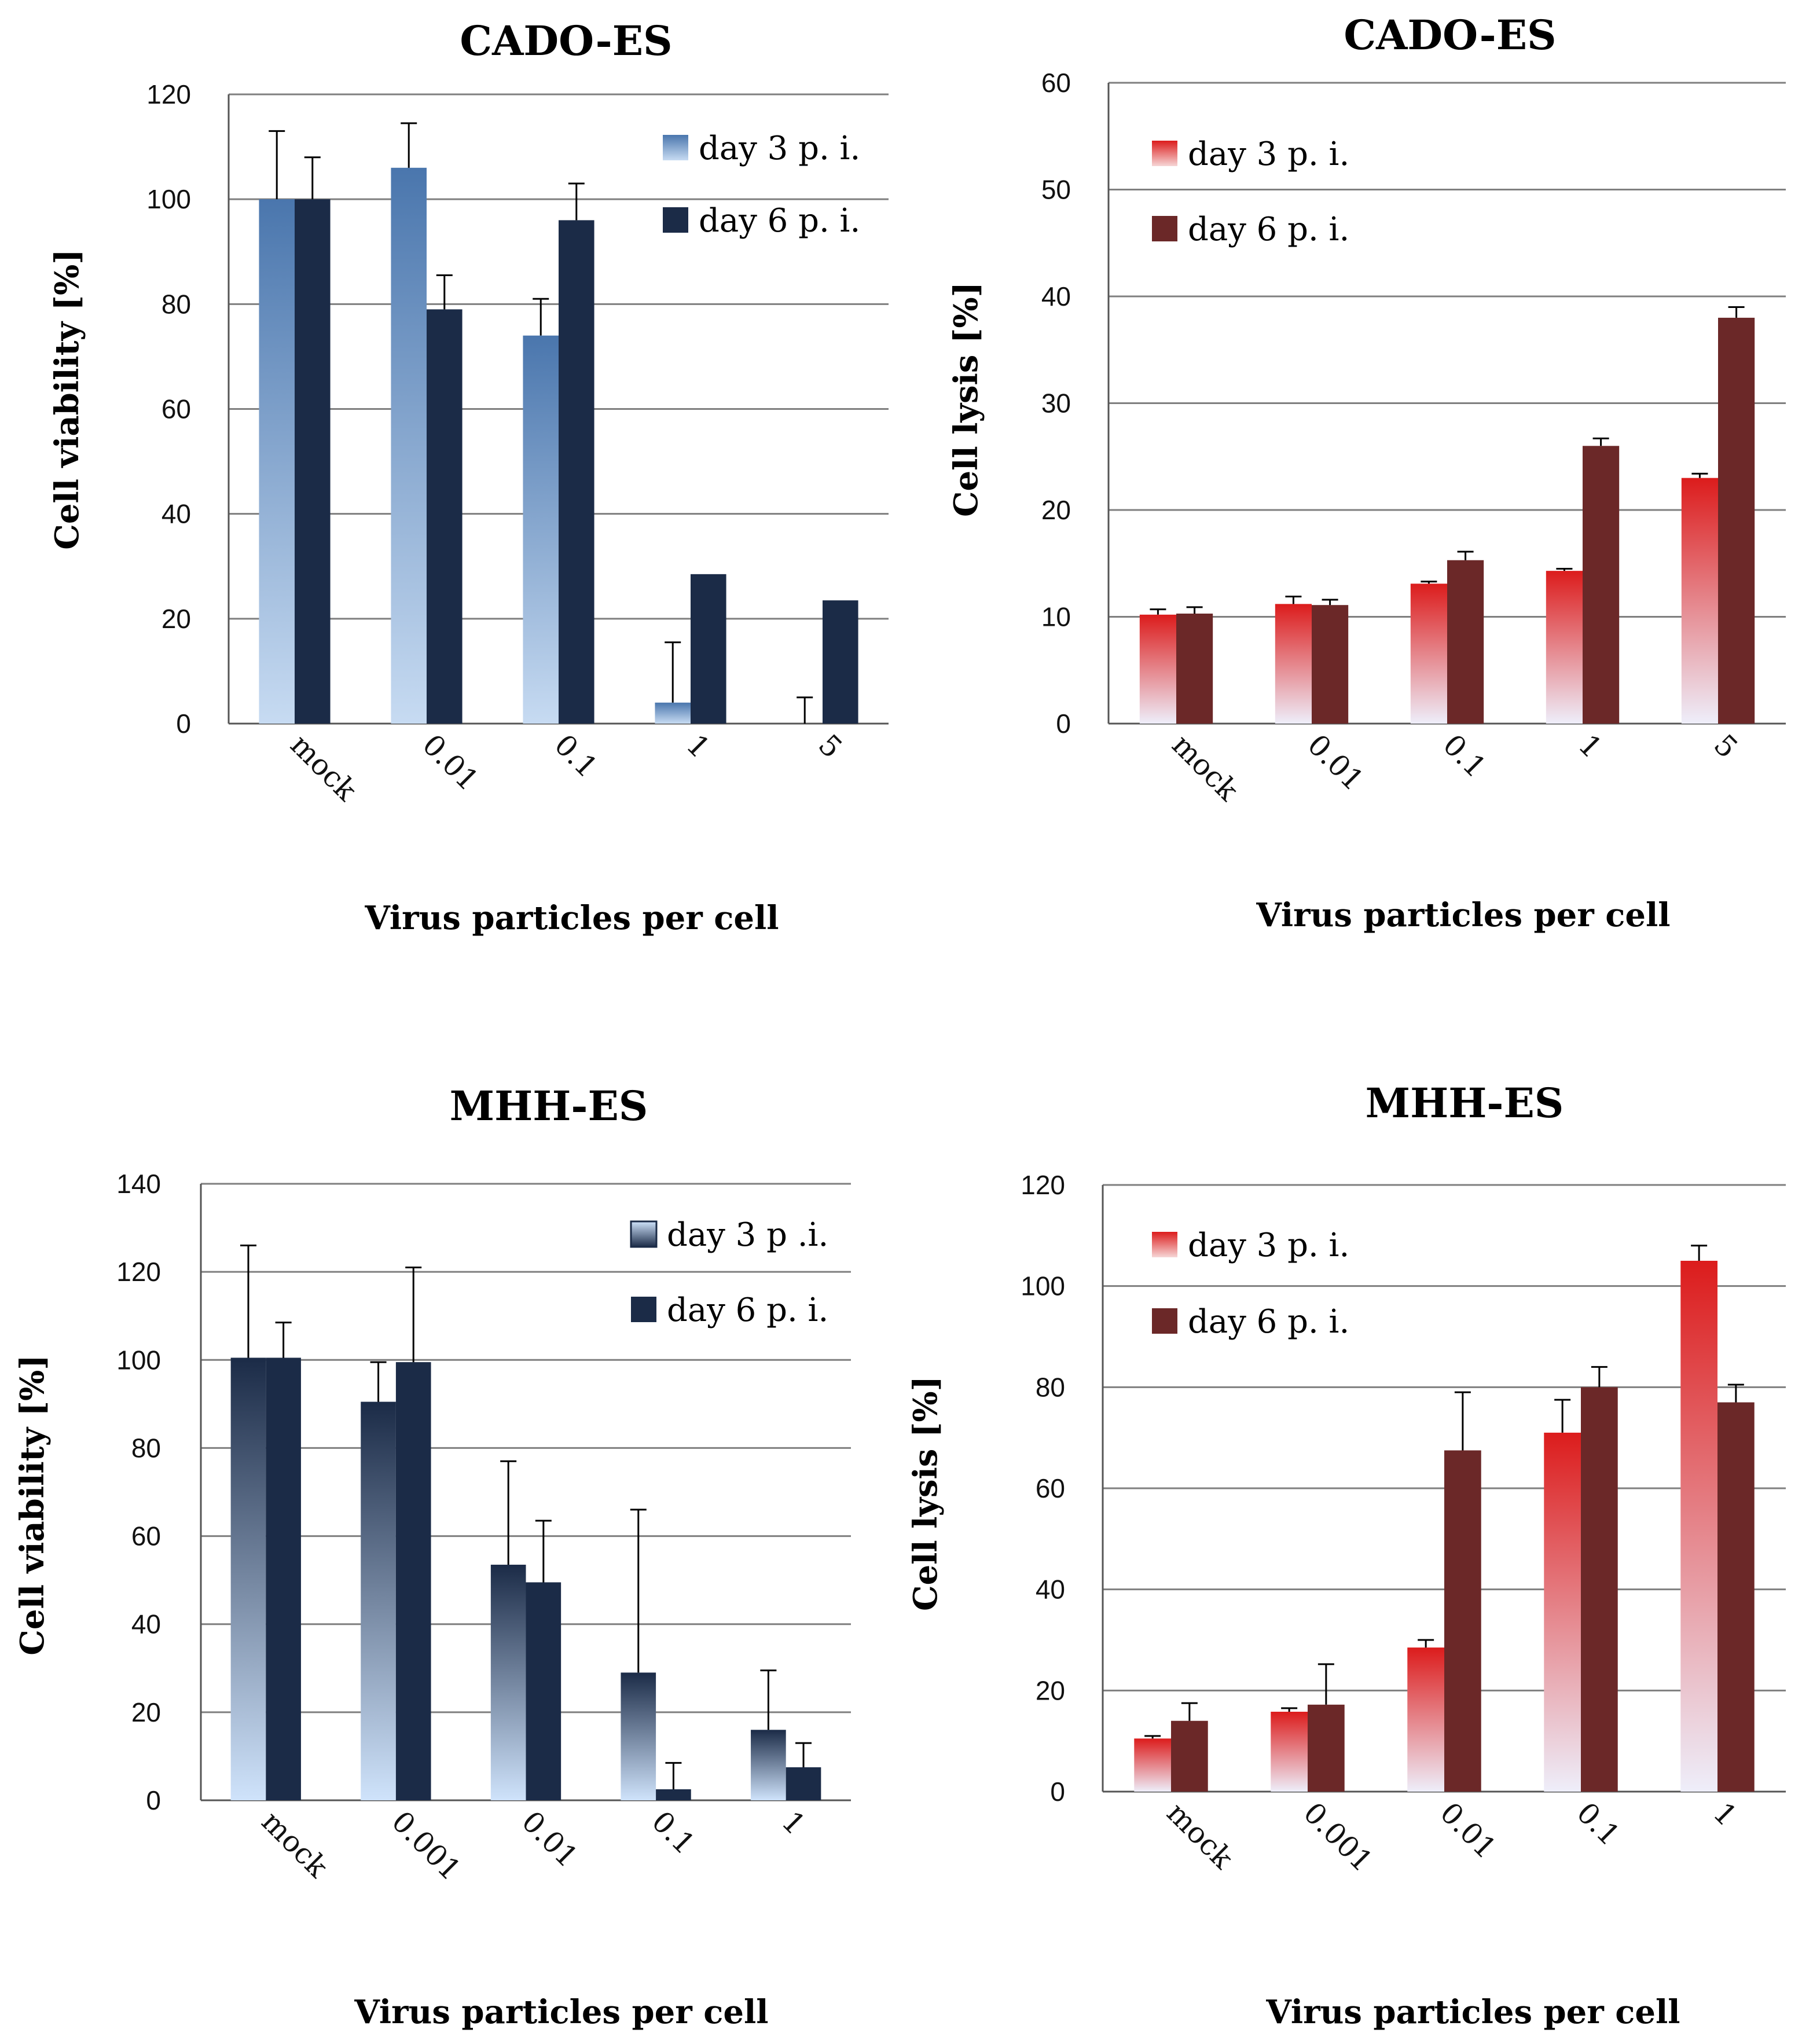 This screenshot has width=1802, height=2044. Describe the element at coordinates (571, 918) in the screenshot. I see `panel-a-x-label: Virus particles per cell` at that location.